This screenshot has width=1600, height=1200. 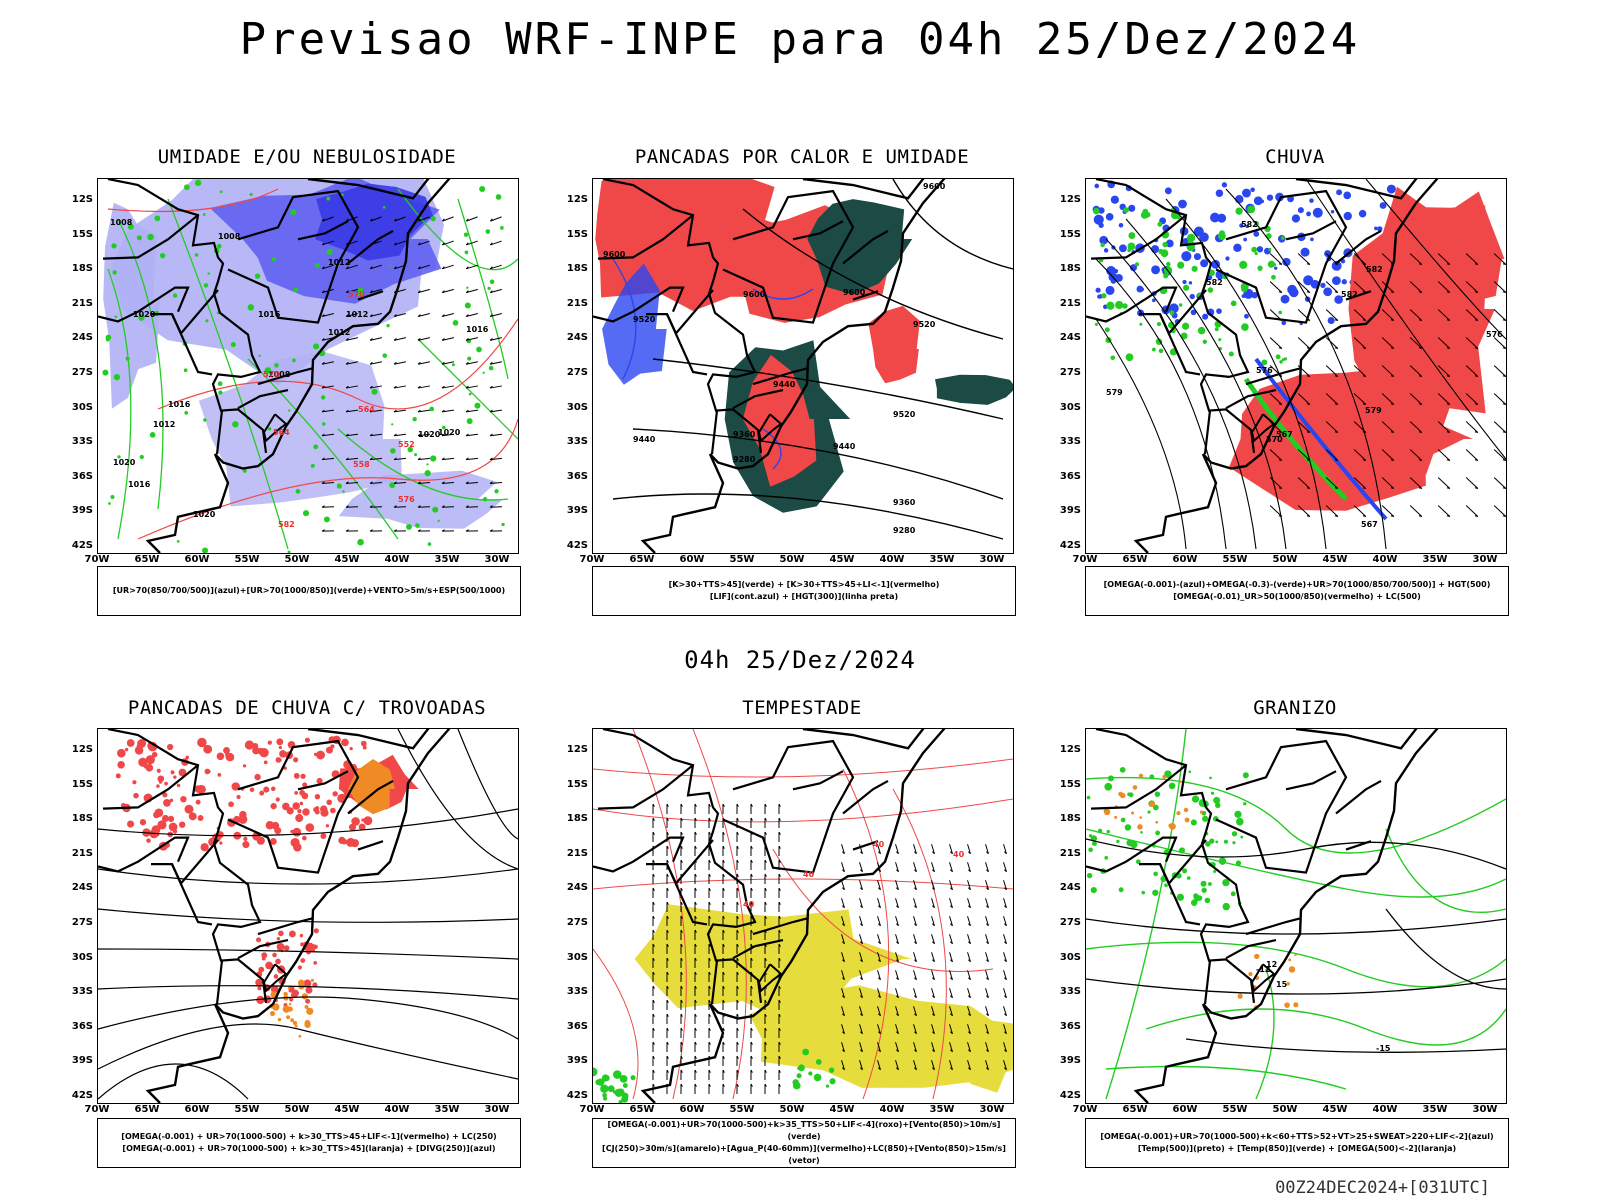 I want to click on panel-title-granizo: GRANIZO, so click(x=1295, y=708).